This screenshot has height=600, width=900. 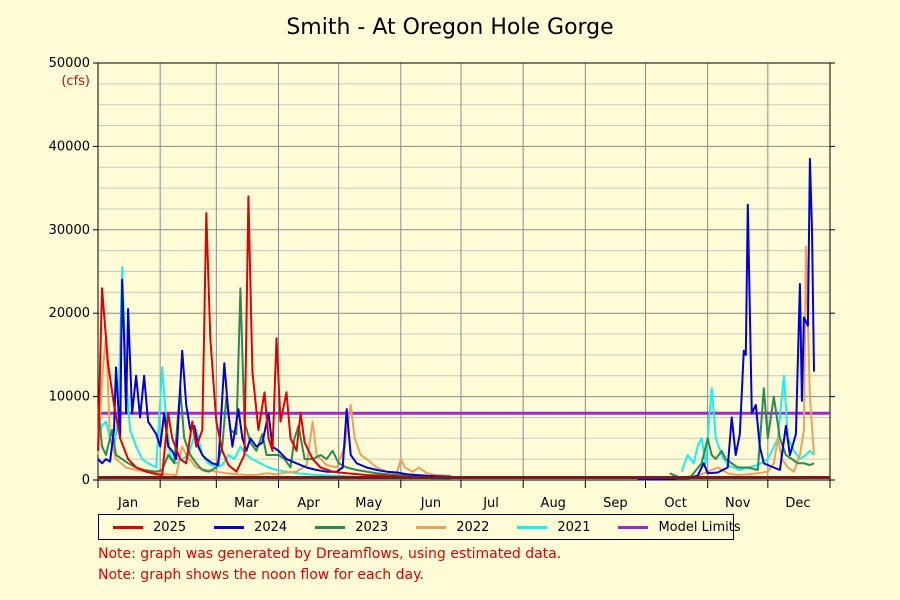 What do you see at coordinates (473, 527) in the screenshot?
I see `legend-label-2022: 2022` at bounding box center [473, 527].